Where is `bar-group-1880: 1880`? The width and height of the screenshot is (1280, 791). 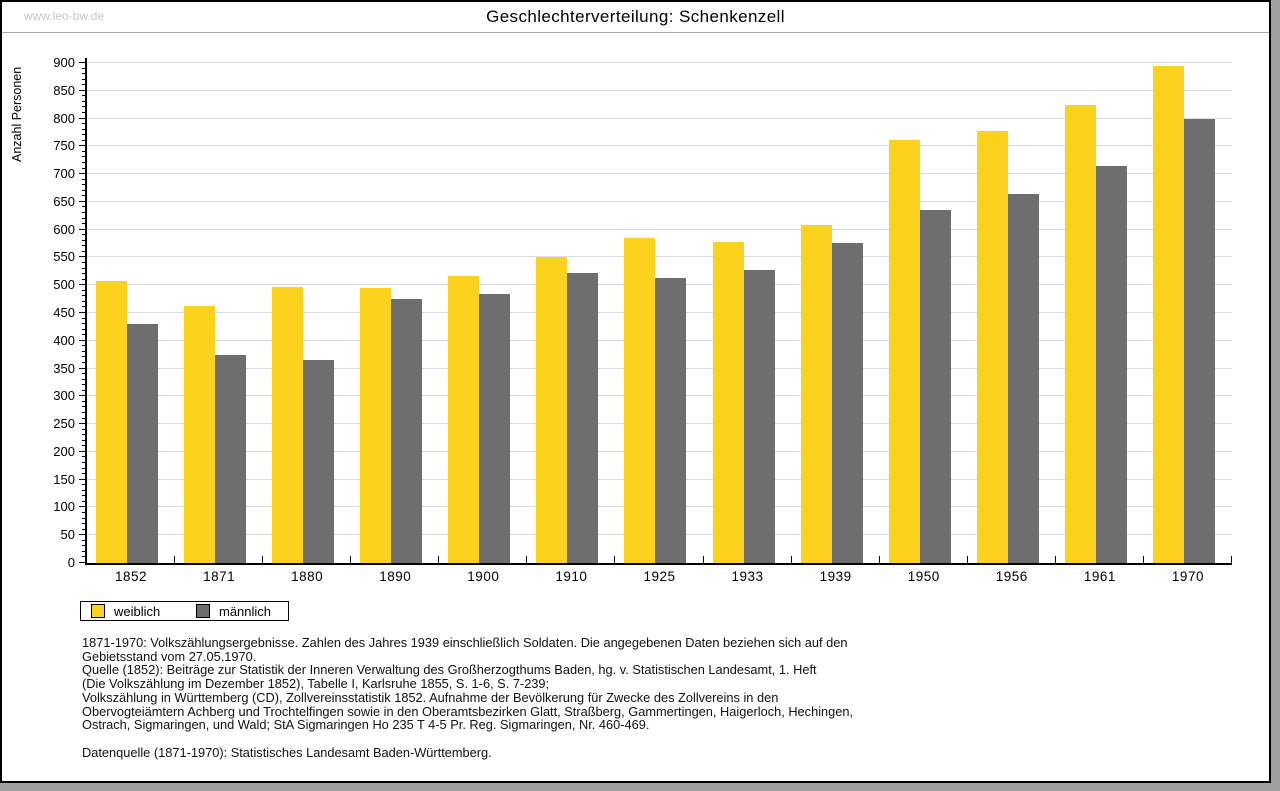 bar-group-1880: 1880 is located at coordinates (307, 323).